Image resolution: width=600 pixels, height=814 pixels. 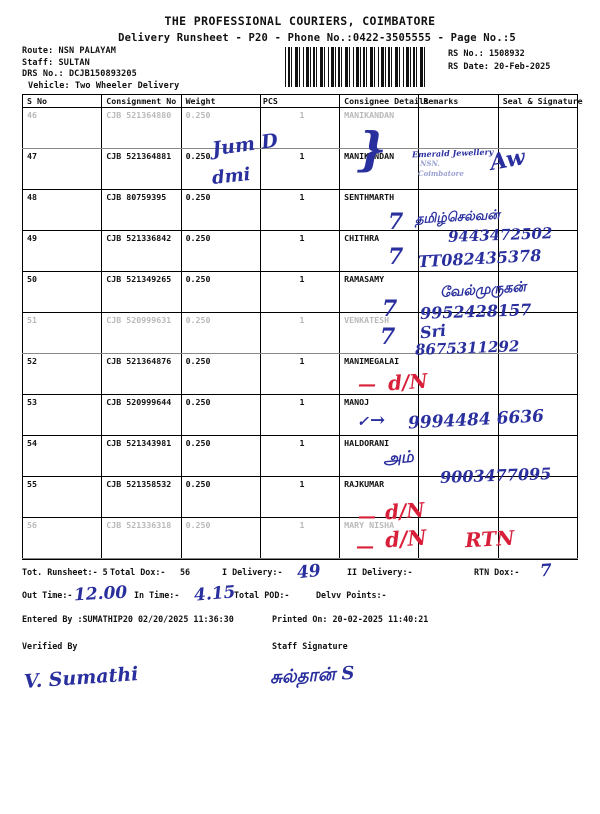 I want to click on row-consignee: MANIMEGALAI, so click(x=379, y=374).